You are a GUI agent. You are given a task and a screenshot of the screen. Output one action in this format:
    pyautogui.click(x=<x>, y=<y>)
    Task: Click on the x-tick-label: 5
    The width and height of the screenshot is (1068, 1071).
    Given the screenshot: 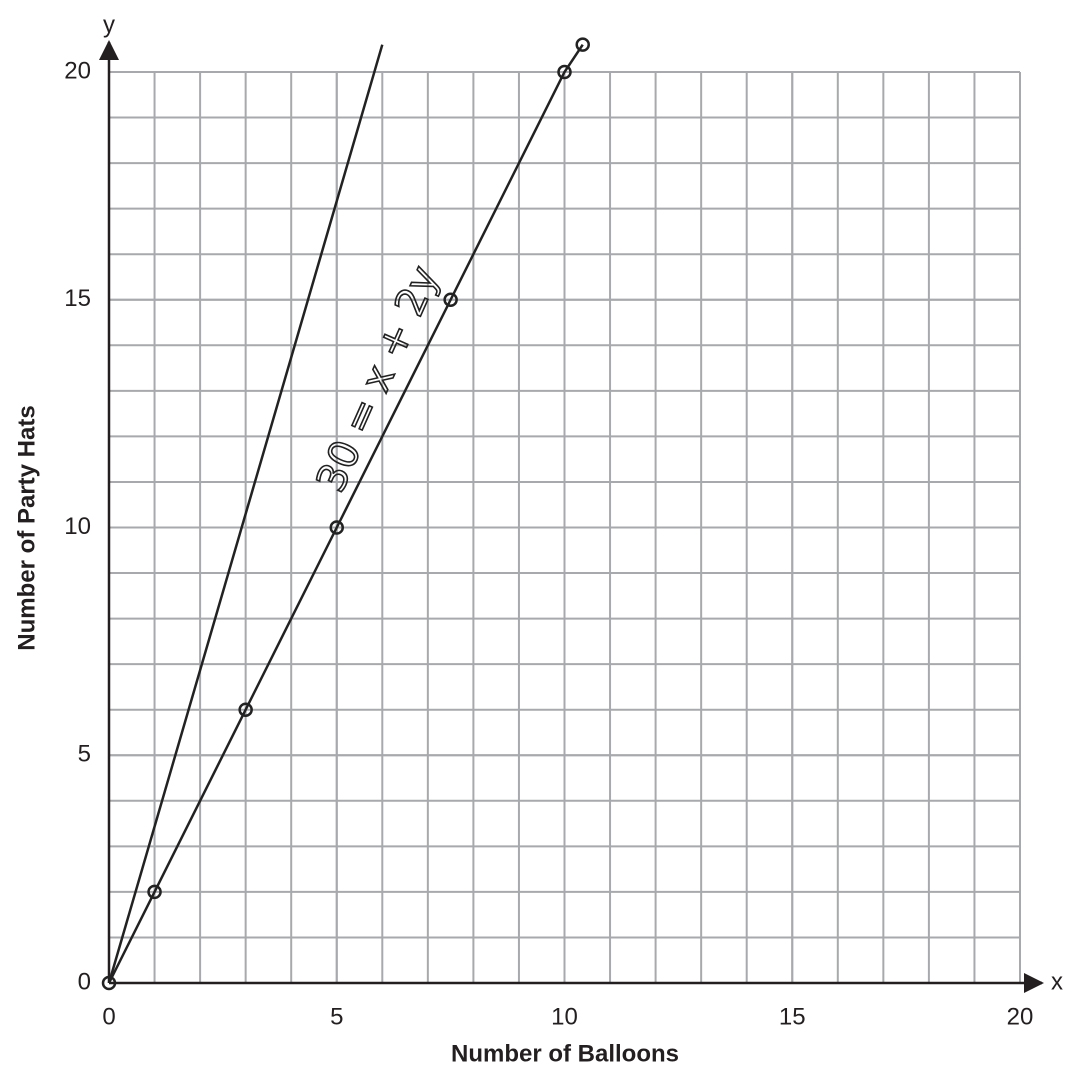 What is the action you would take?
    pyautogui.click(x=336, y=1016)
    